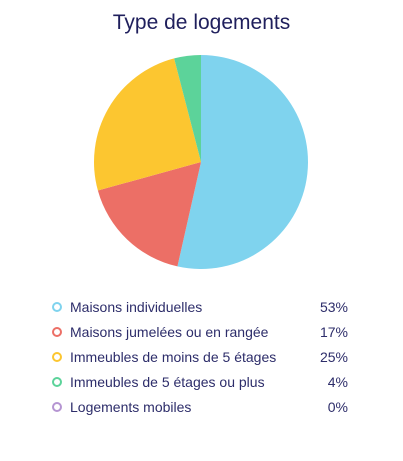  Describe the element at coordinates (333, 306) in the screenshot. I see `legend-value: 53%` at that location.